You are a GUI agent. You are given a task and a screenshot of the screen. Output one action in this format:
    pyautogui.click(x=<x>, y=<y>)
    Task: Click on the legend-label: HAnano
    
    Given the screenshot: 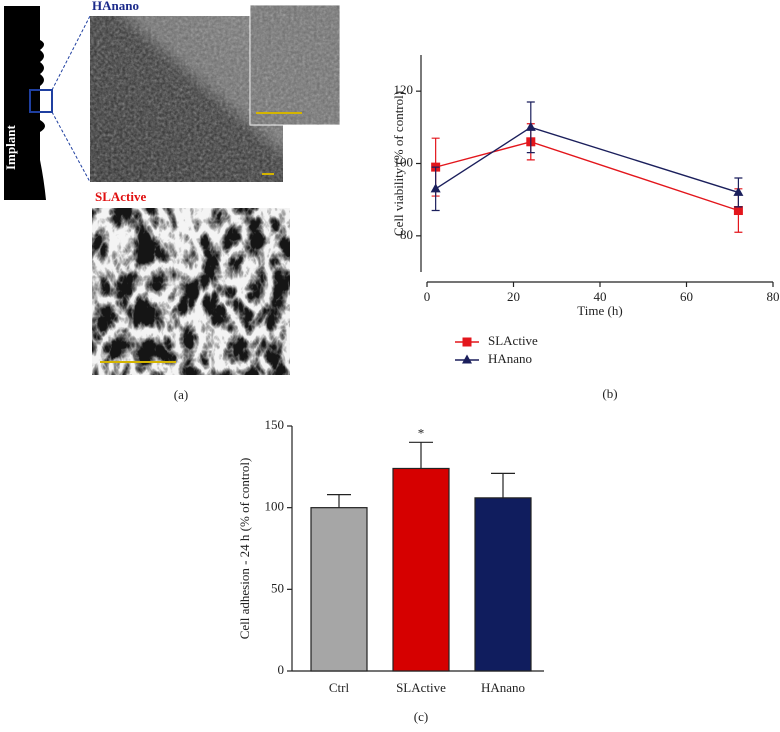 What is the action you would take?
    pyautogui.click(x=510, y=358)
    